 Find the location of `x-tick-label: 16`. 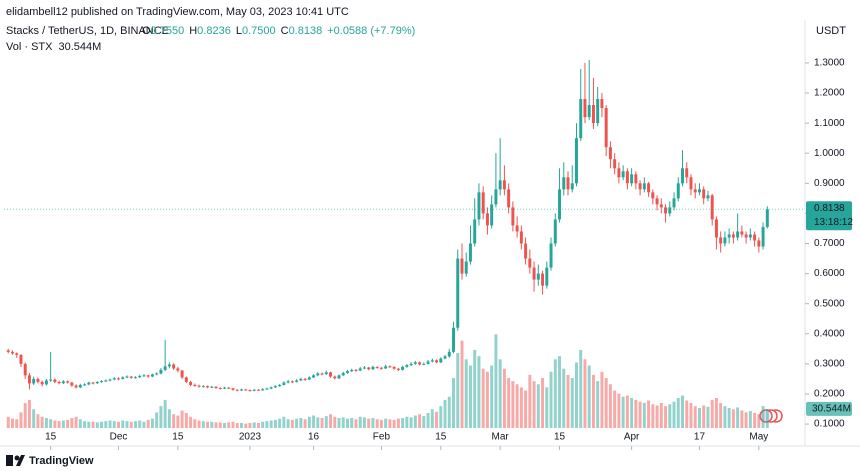

x-tick-label: 16 is located at coordinates (314, 437).